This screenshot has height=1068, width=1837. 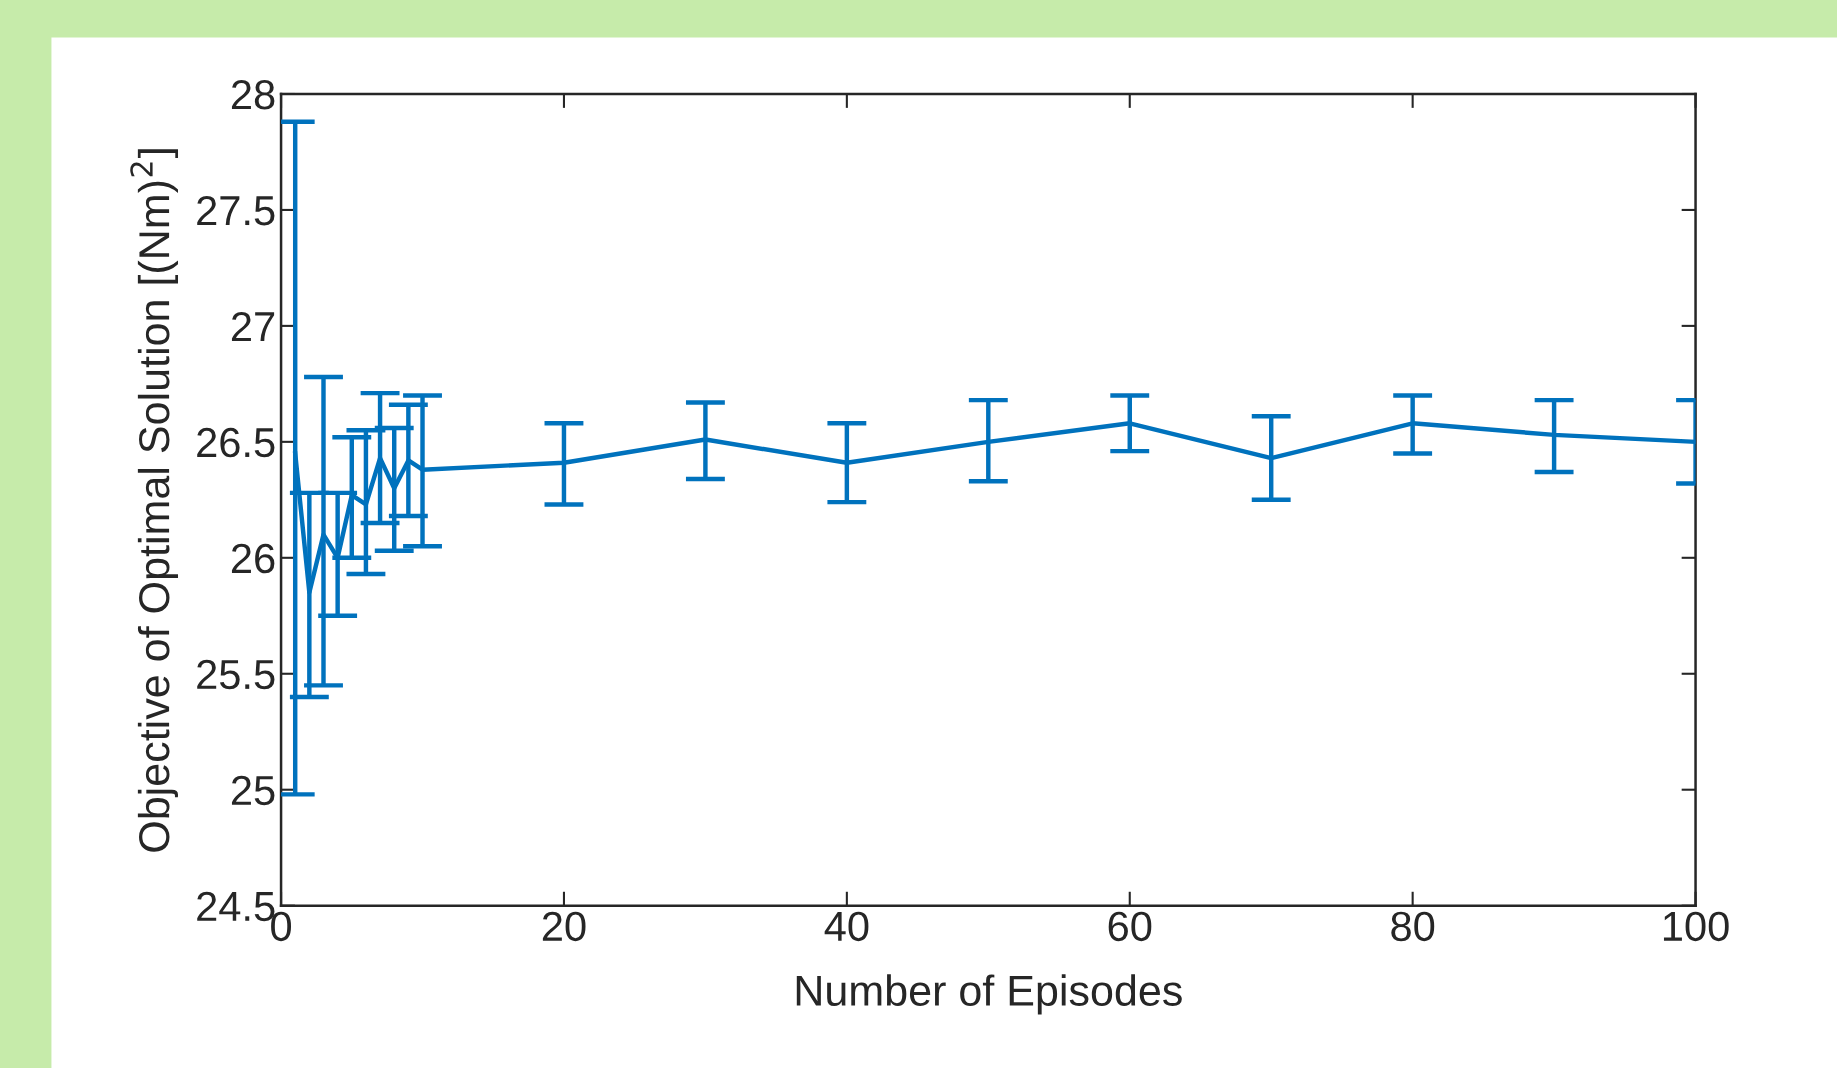 I want to click on x-tick-label: 60, so click(x=1130, y=926).